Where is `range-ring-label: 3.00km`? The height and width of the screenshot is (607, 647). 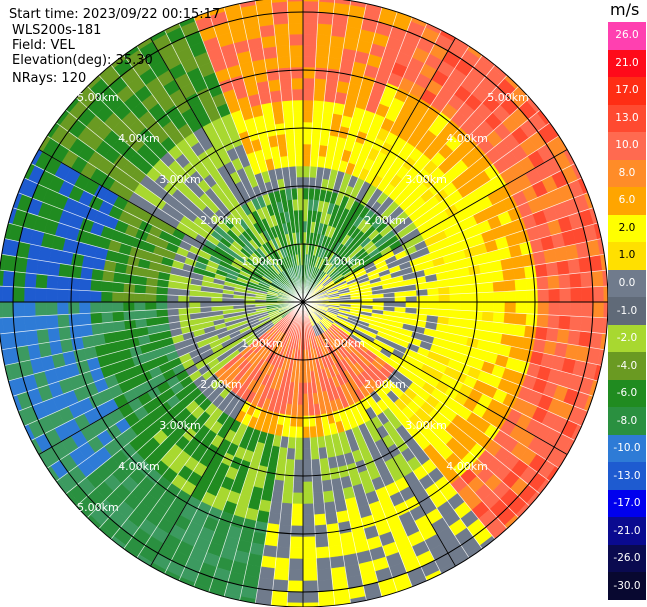 range-ring-label: 3.00km is located at coordinates (180, 425).